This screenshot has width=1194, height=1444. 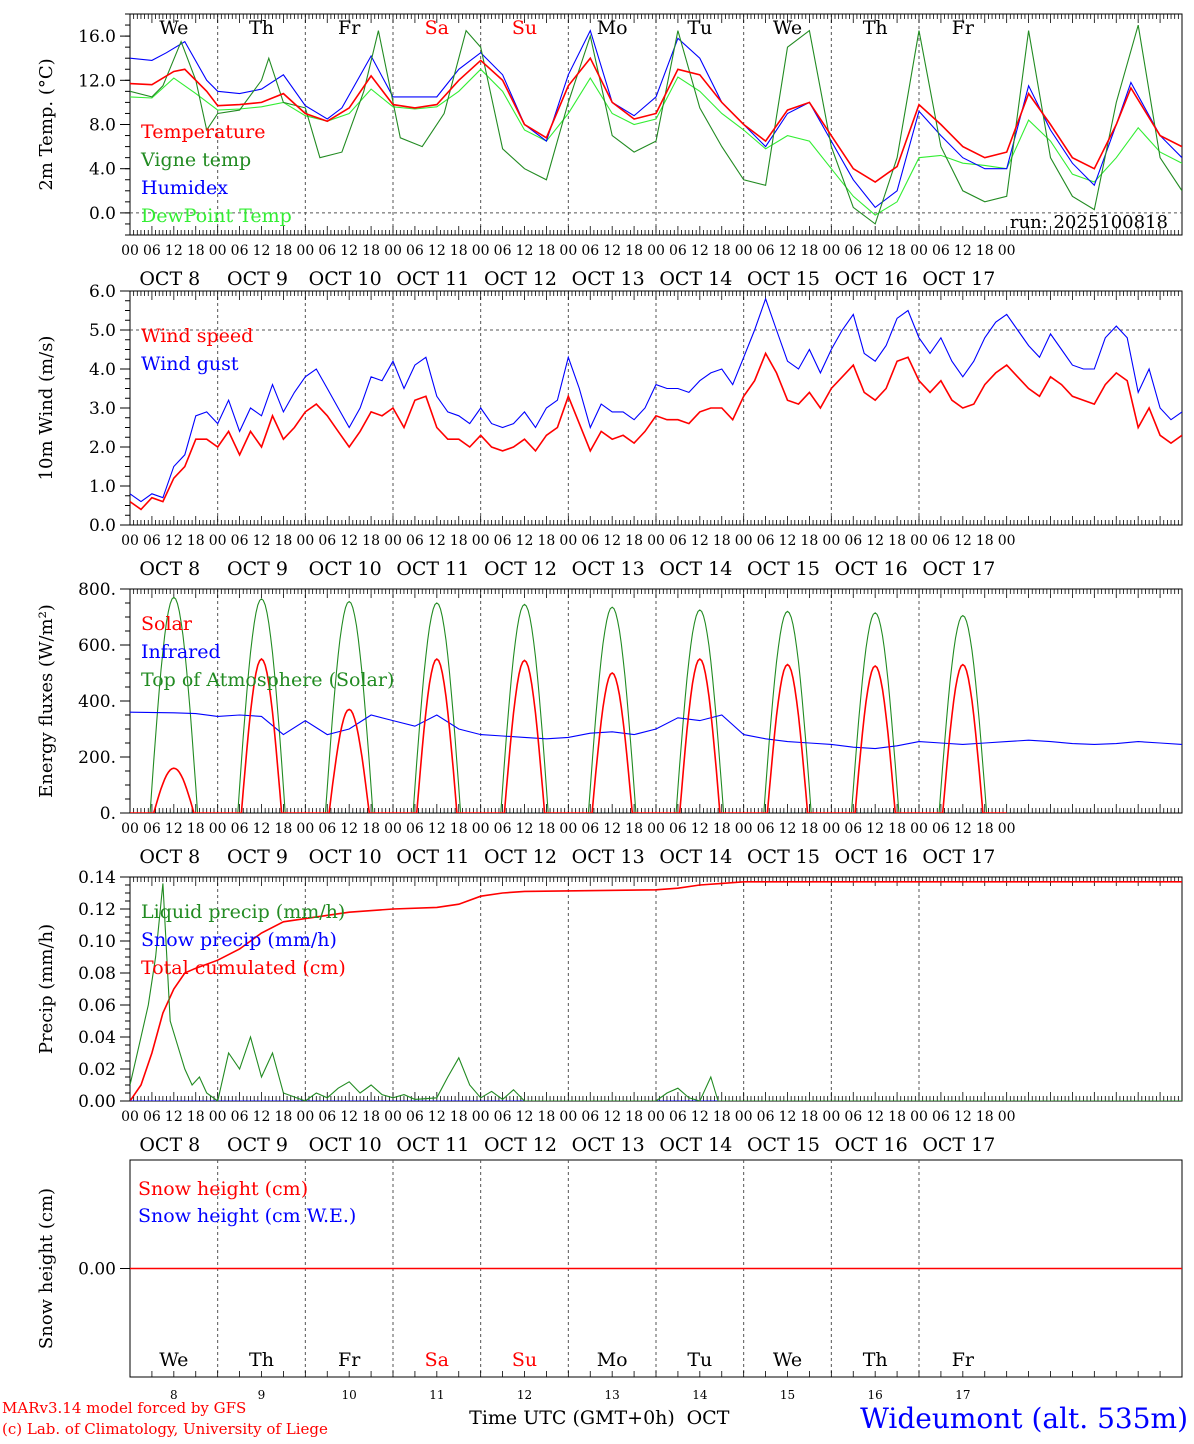 What do you see at coordinates (102, 170) in the screenshot?
I see `y-tick-label: 4.0` at bounding box center [102, 170].